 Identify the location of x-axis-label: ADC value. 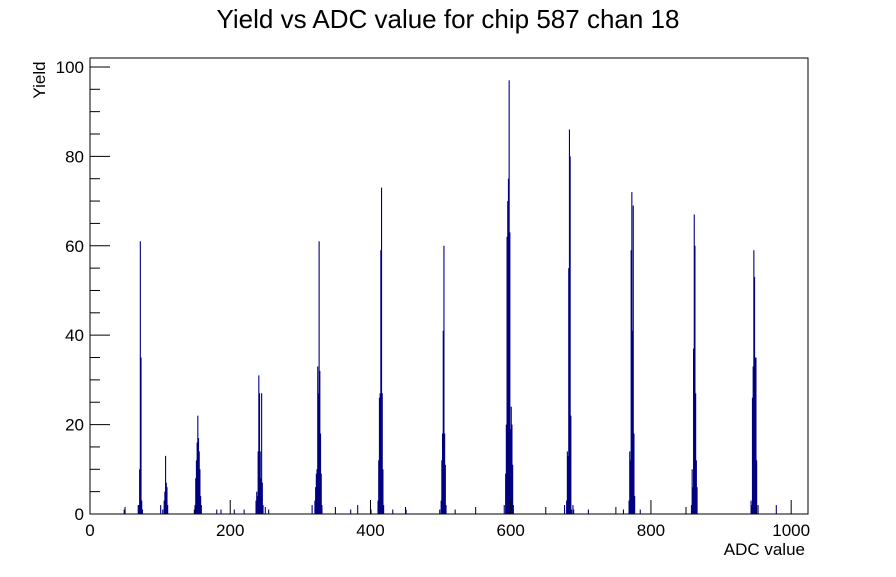
(764, 549).